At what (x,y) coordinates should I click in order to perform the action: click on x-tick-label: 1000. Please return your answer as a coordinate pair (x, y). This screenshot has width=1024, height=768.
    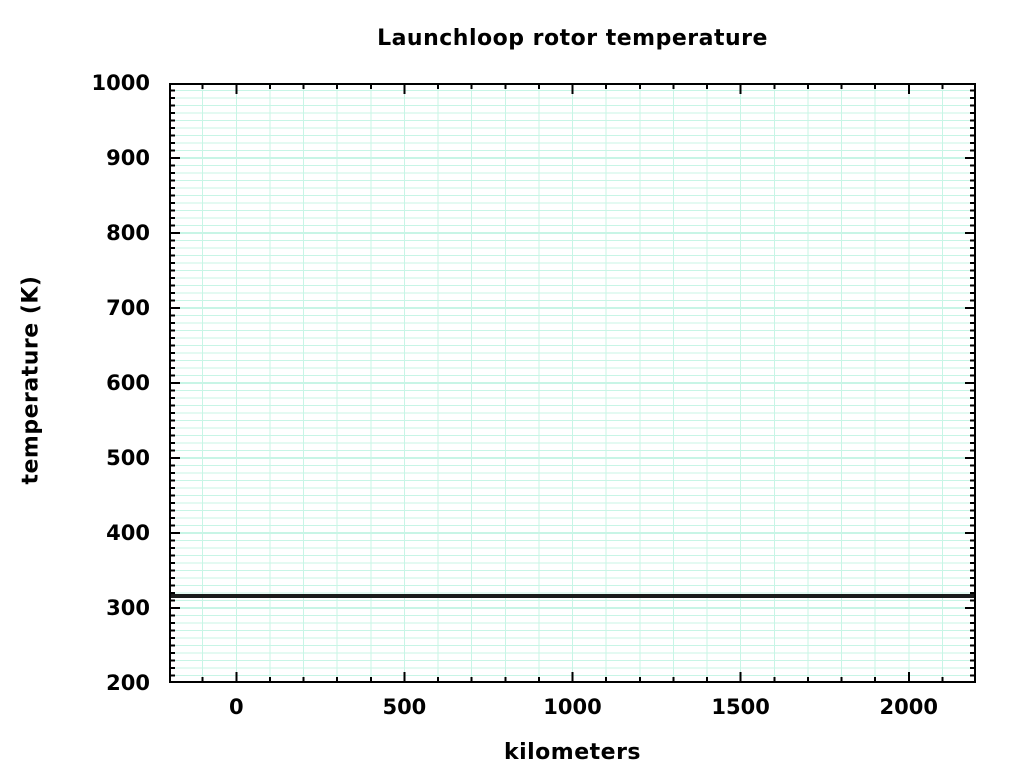
    Looking at the image, I should click on (572, 707).